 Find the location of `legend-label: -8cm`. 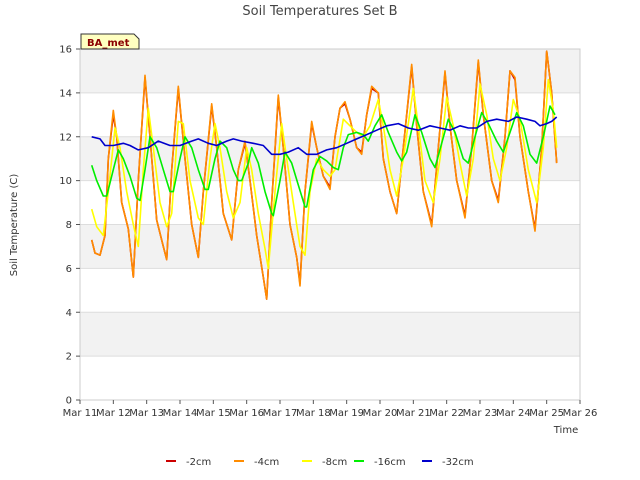

legend-label: -8cm is located at coordinates (334, 462).